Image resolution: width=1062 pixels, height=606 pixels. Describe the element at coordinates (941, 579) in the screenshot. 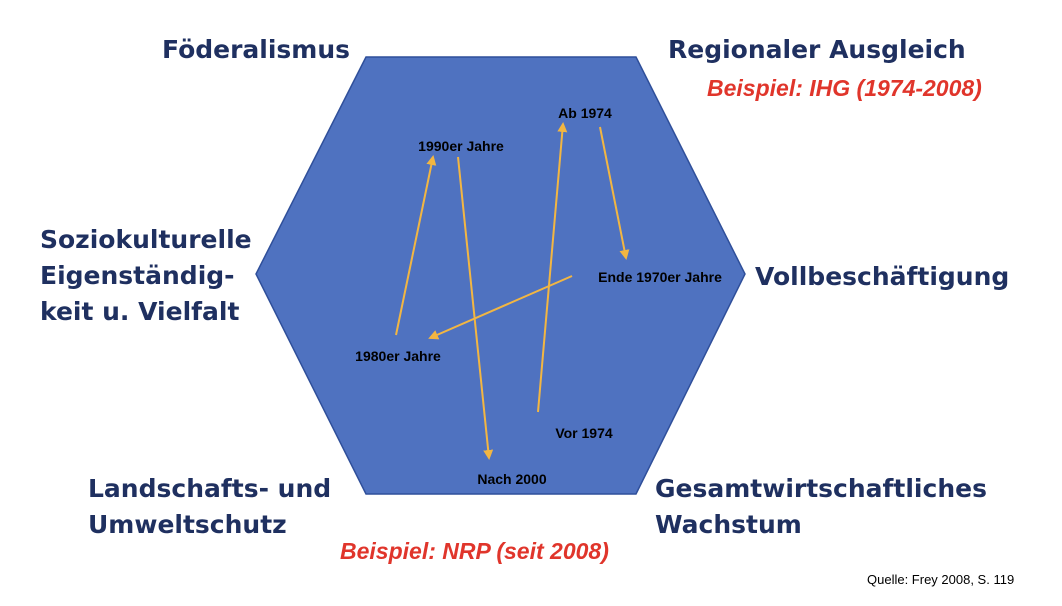

I see `source-citation: Quelle: Frey 2008, S. 119` at that location.